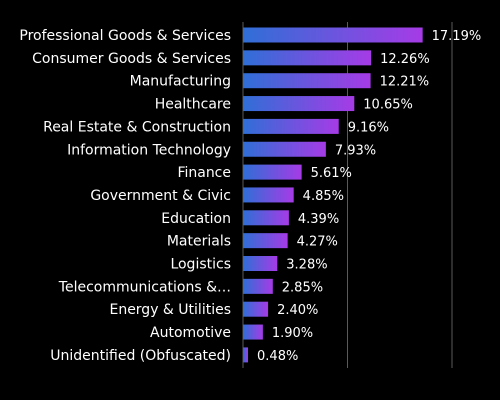 The image size is (500, 400). Describe the element at coordinates (180, 82) in the screenshot. I see `category-label: Manufacturing` at that location.